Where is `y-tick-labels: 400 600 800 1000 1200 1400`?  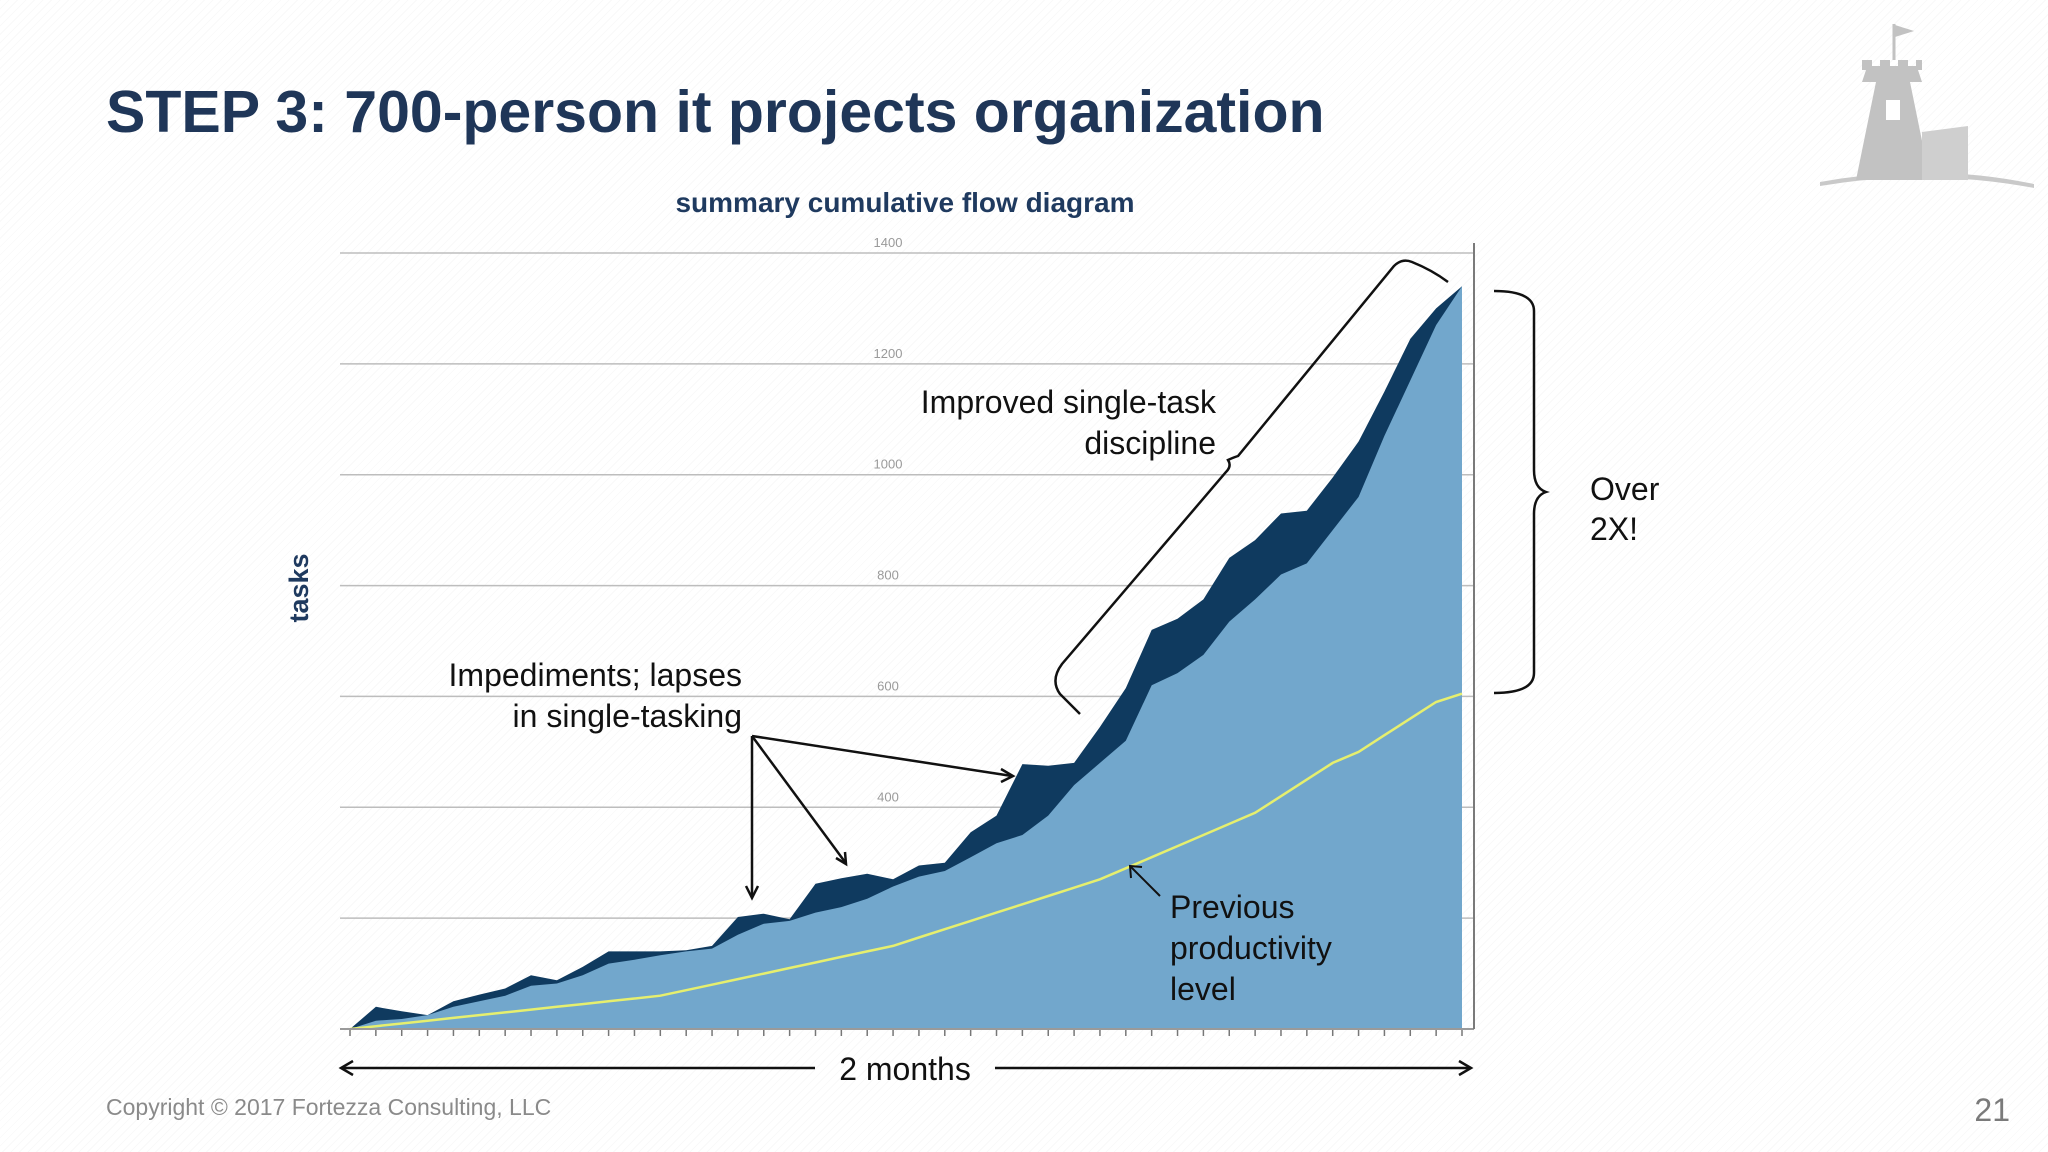
y-tick-labels: 400 600 800 1000 1200 1400 is located at coordinates (888, 519).